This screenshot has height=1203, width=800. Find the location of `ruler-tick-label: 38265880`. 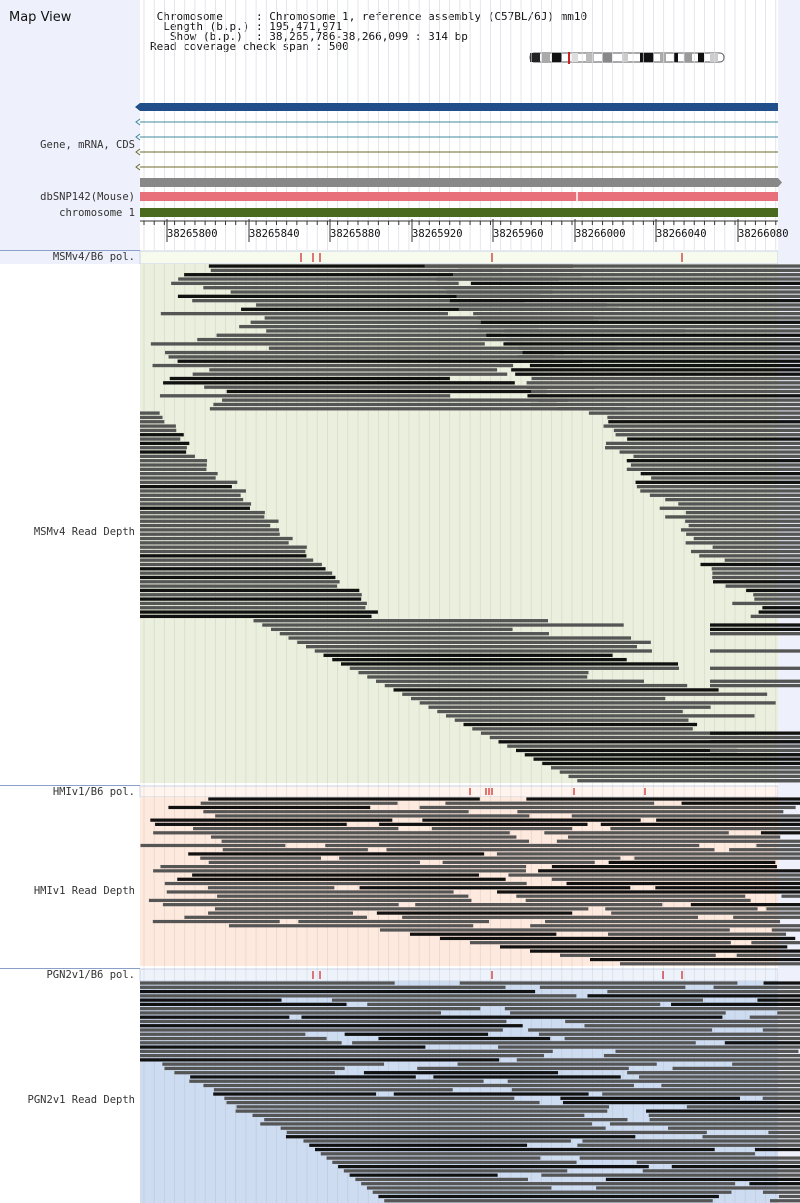

ruler-tick-label: 38265880 is located at coordinates (355, 234).